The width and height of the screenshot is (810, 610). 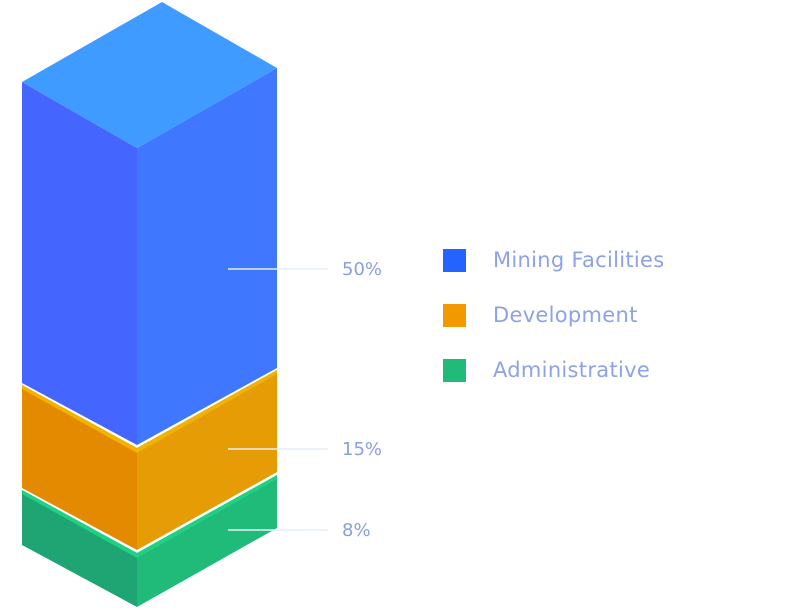 I want to click on bar-segment-development-right-face, so click(x=207, y=460).